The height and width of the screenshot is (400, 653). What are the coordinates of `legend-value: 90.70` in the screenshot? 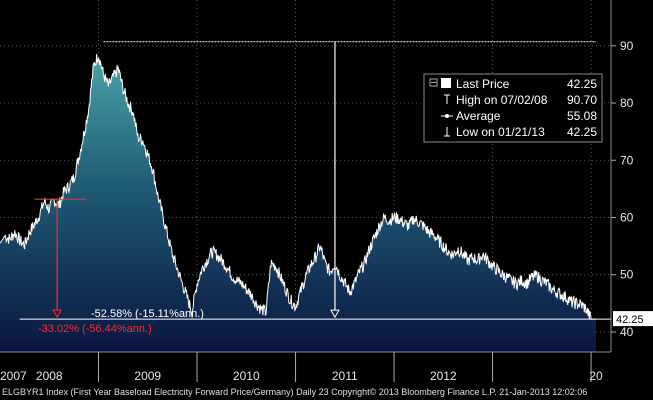 It's located at (582, 100).